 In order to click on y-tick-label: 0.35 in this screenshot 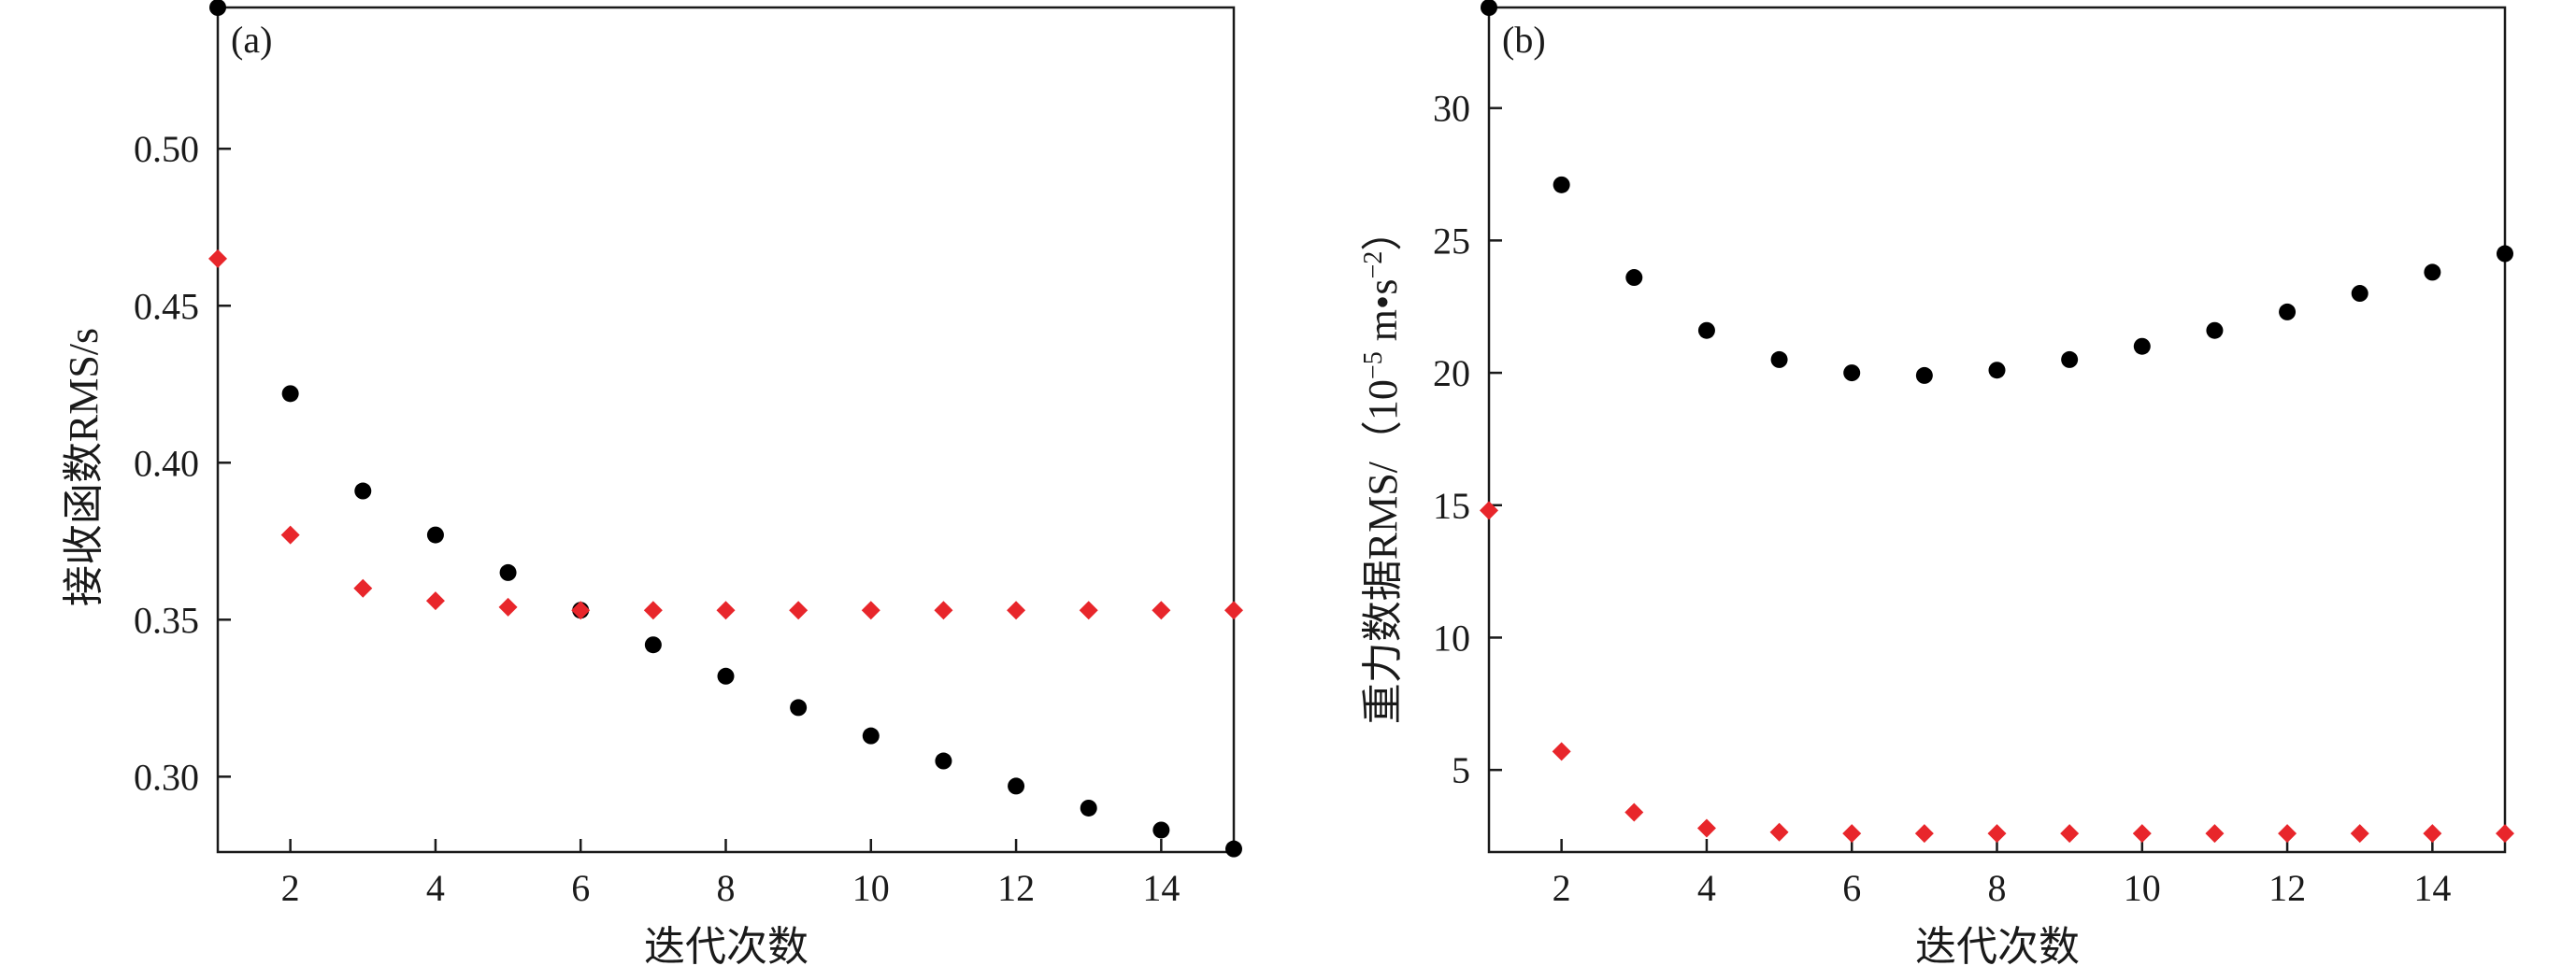, I will do `click(166, 620)`.